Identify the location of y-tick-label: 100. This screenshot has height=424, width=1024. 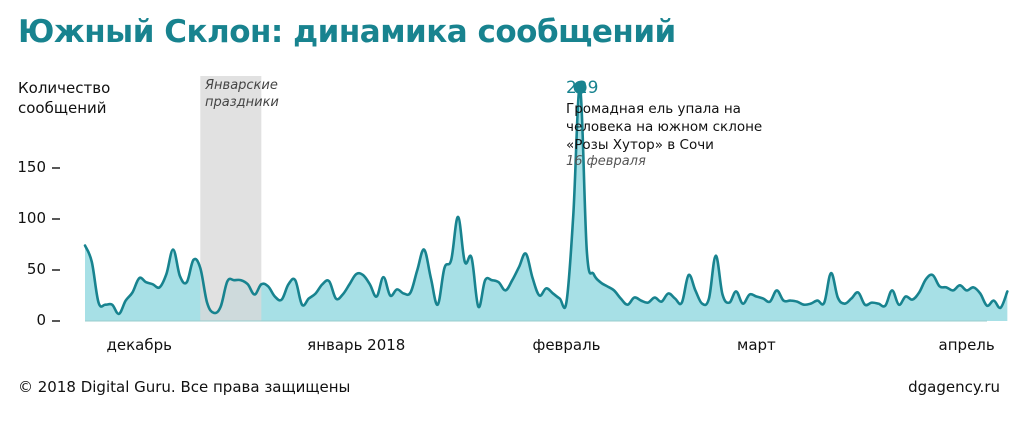
(31, 218).